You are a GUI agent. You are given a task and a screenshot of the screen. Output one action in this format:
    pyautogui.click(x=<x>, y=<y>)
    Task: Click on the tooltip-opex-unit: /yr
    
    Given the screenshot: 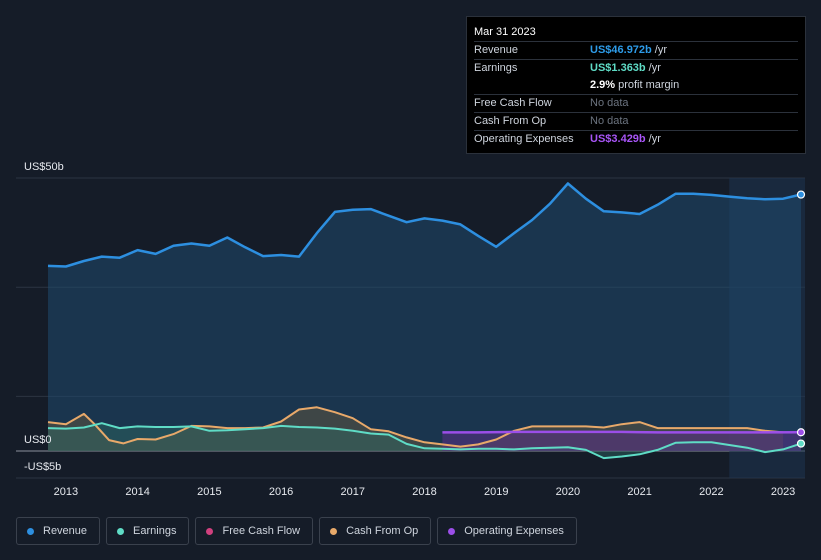 What is the action you would take?
    pyautogui.click(x=654, y=139)
    